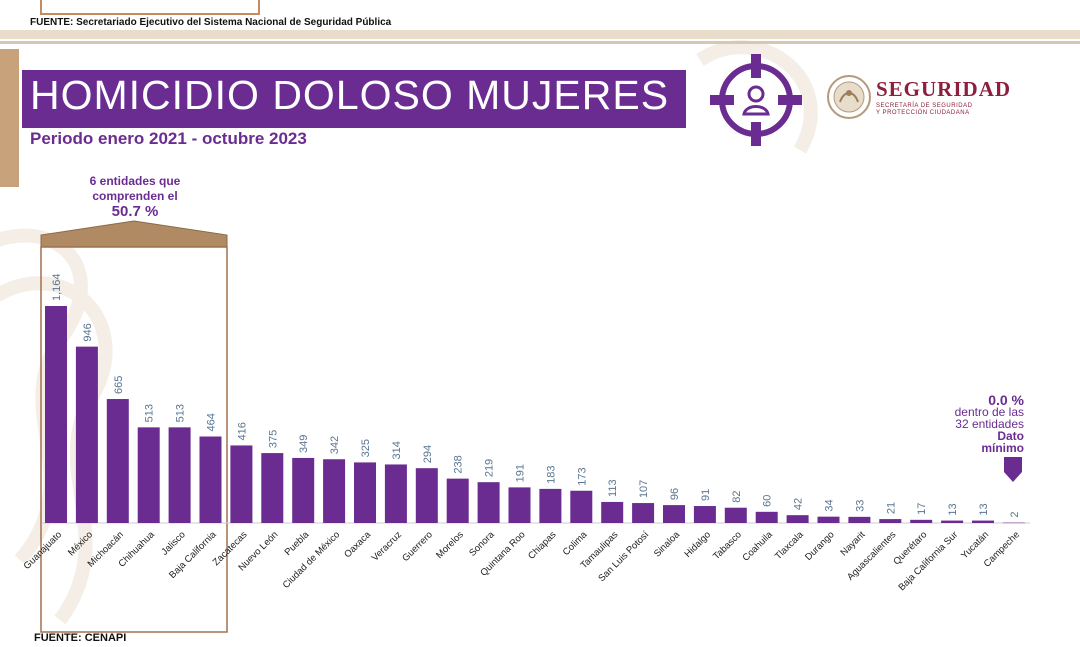 The width and height of the screenshot is (1080, 647). Describe the element at coordinates (134, 439) in the screenshot. I see `highlight-frame` at that location.